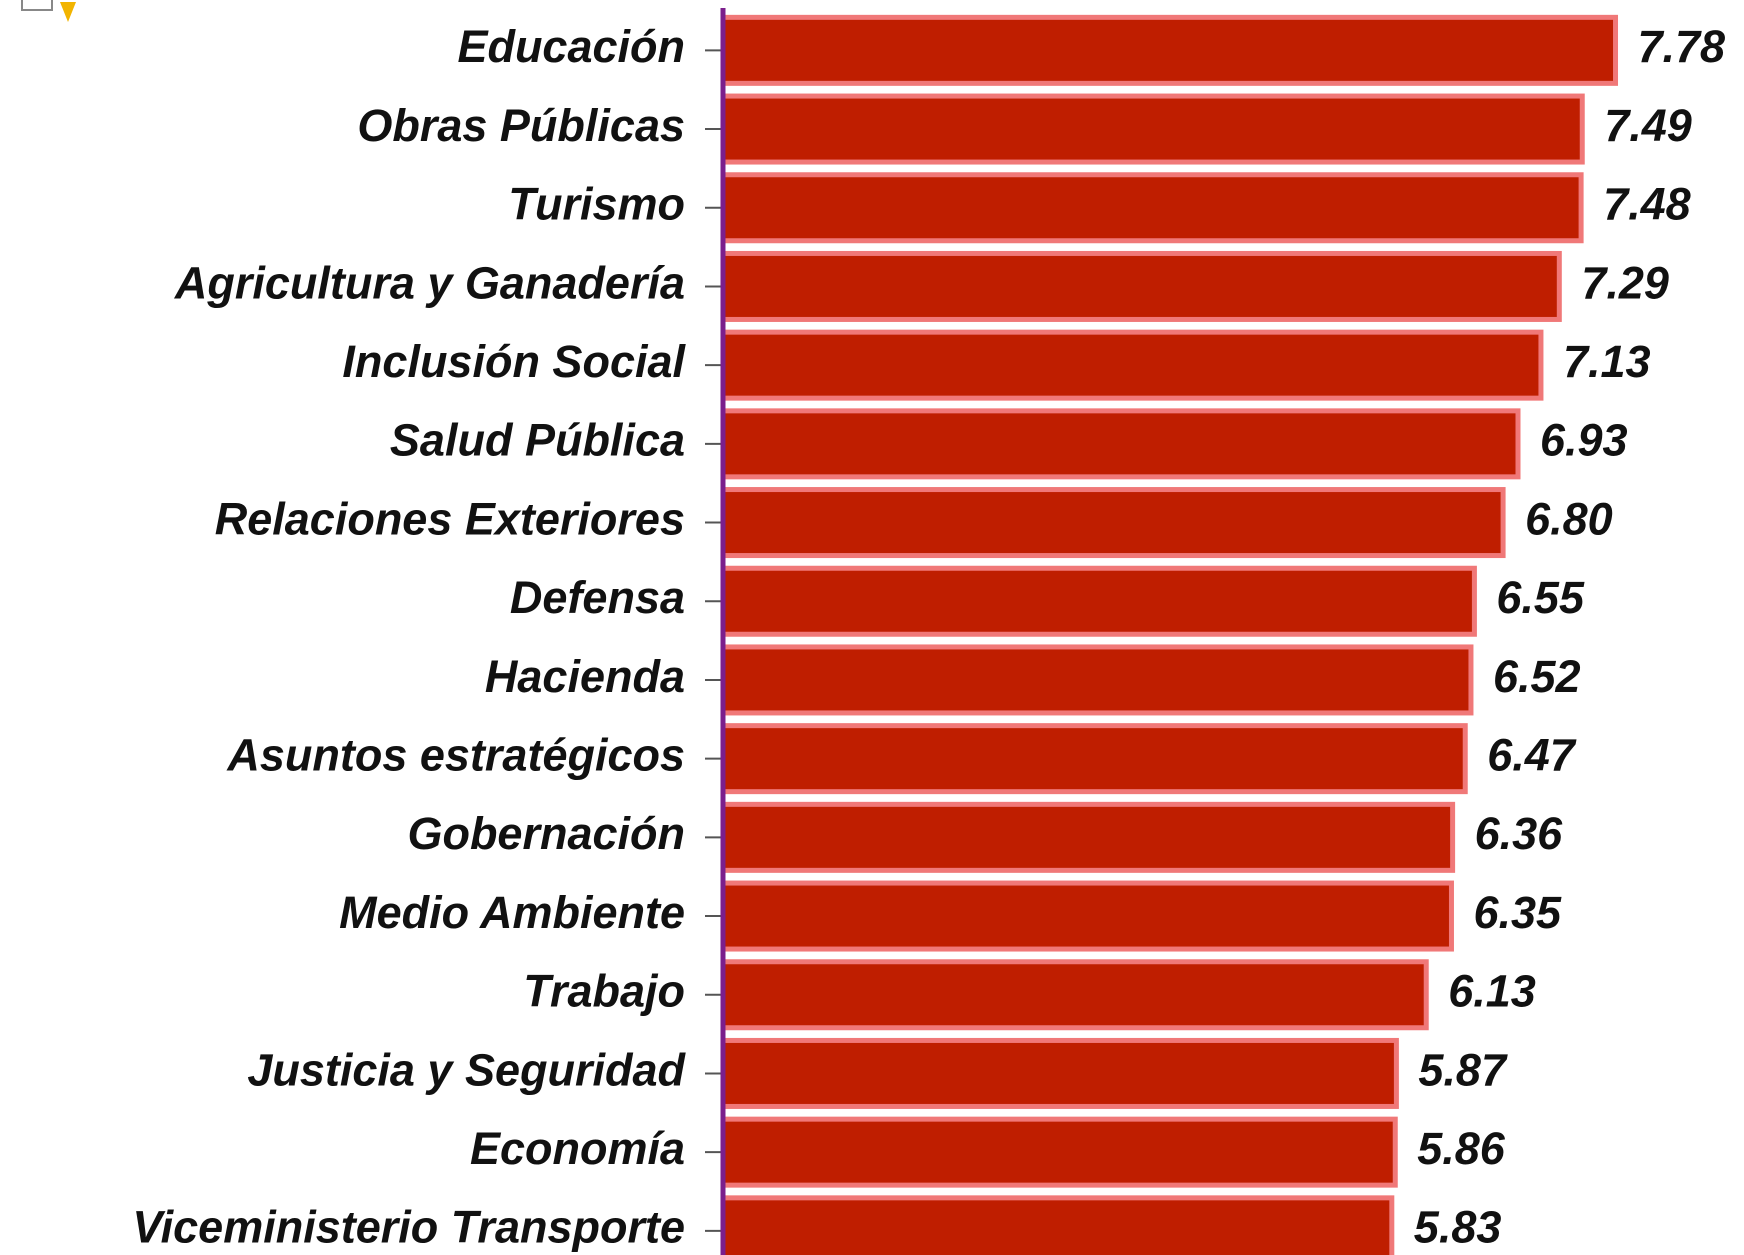 This screenshot has height=1255, width=1744. What do you see at coordinates (1682, 46) in the screenshot?
I see `value-label: 7.78` at bounding box center [1682, 46].